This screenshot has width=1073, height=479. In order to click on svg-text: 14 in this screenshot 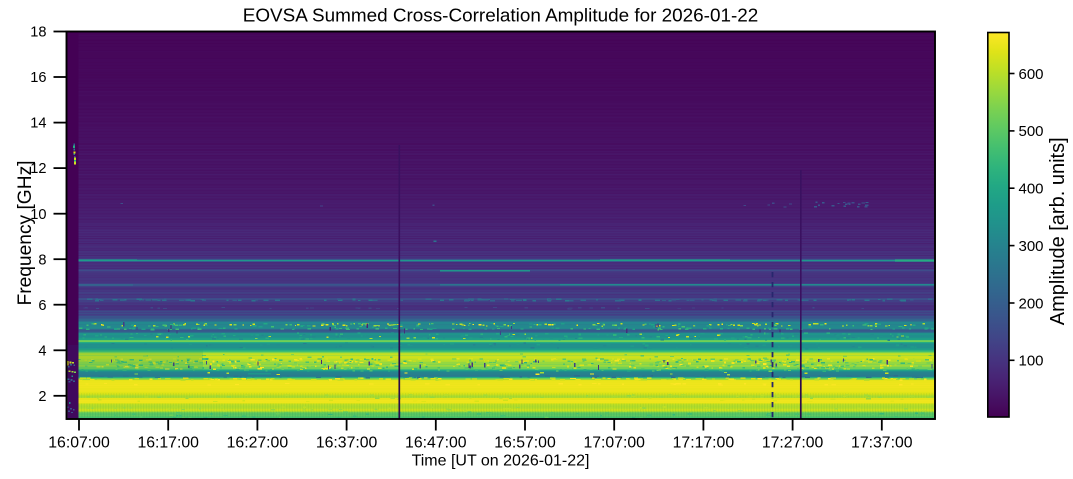, I will do `click(38, 124)`.